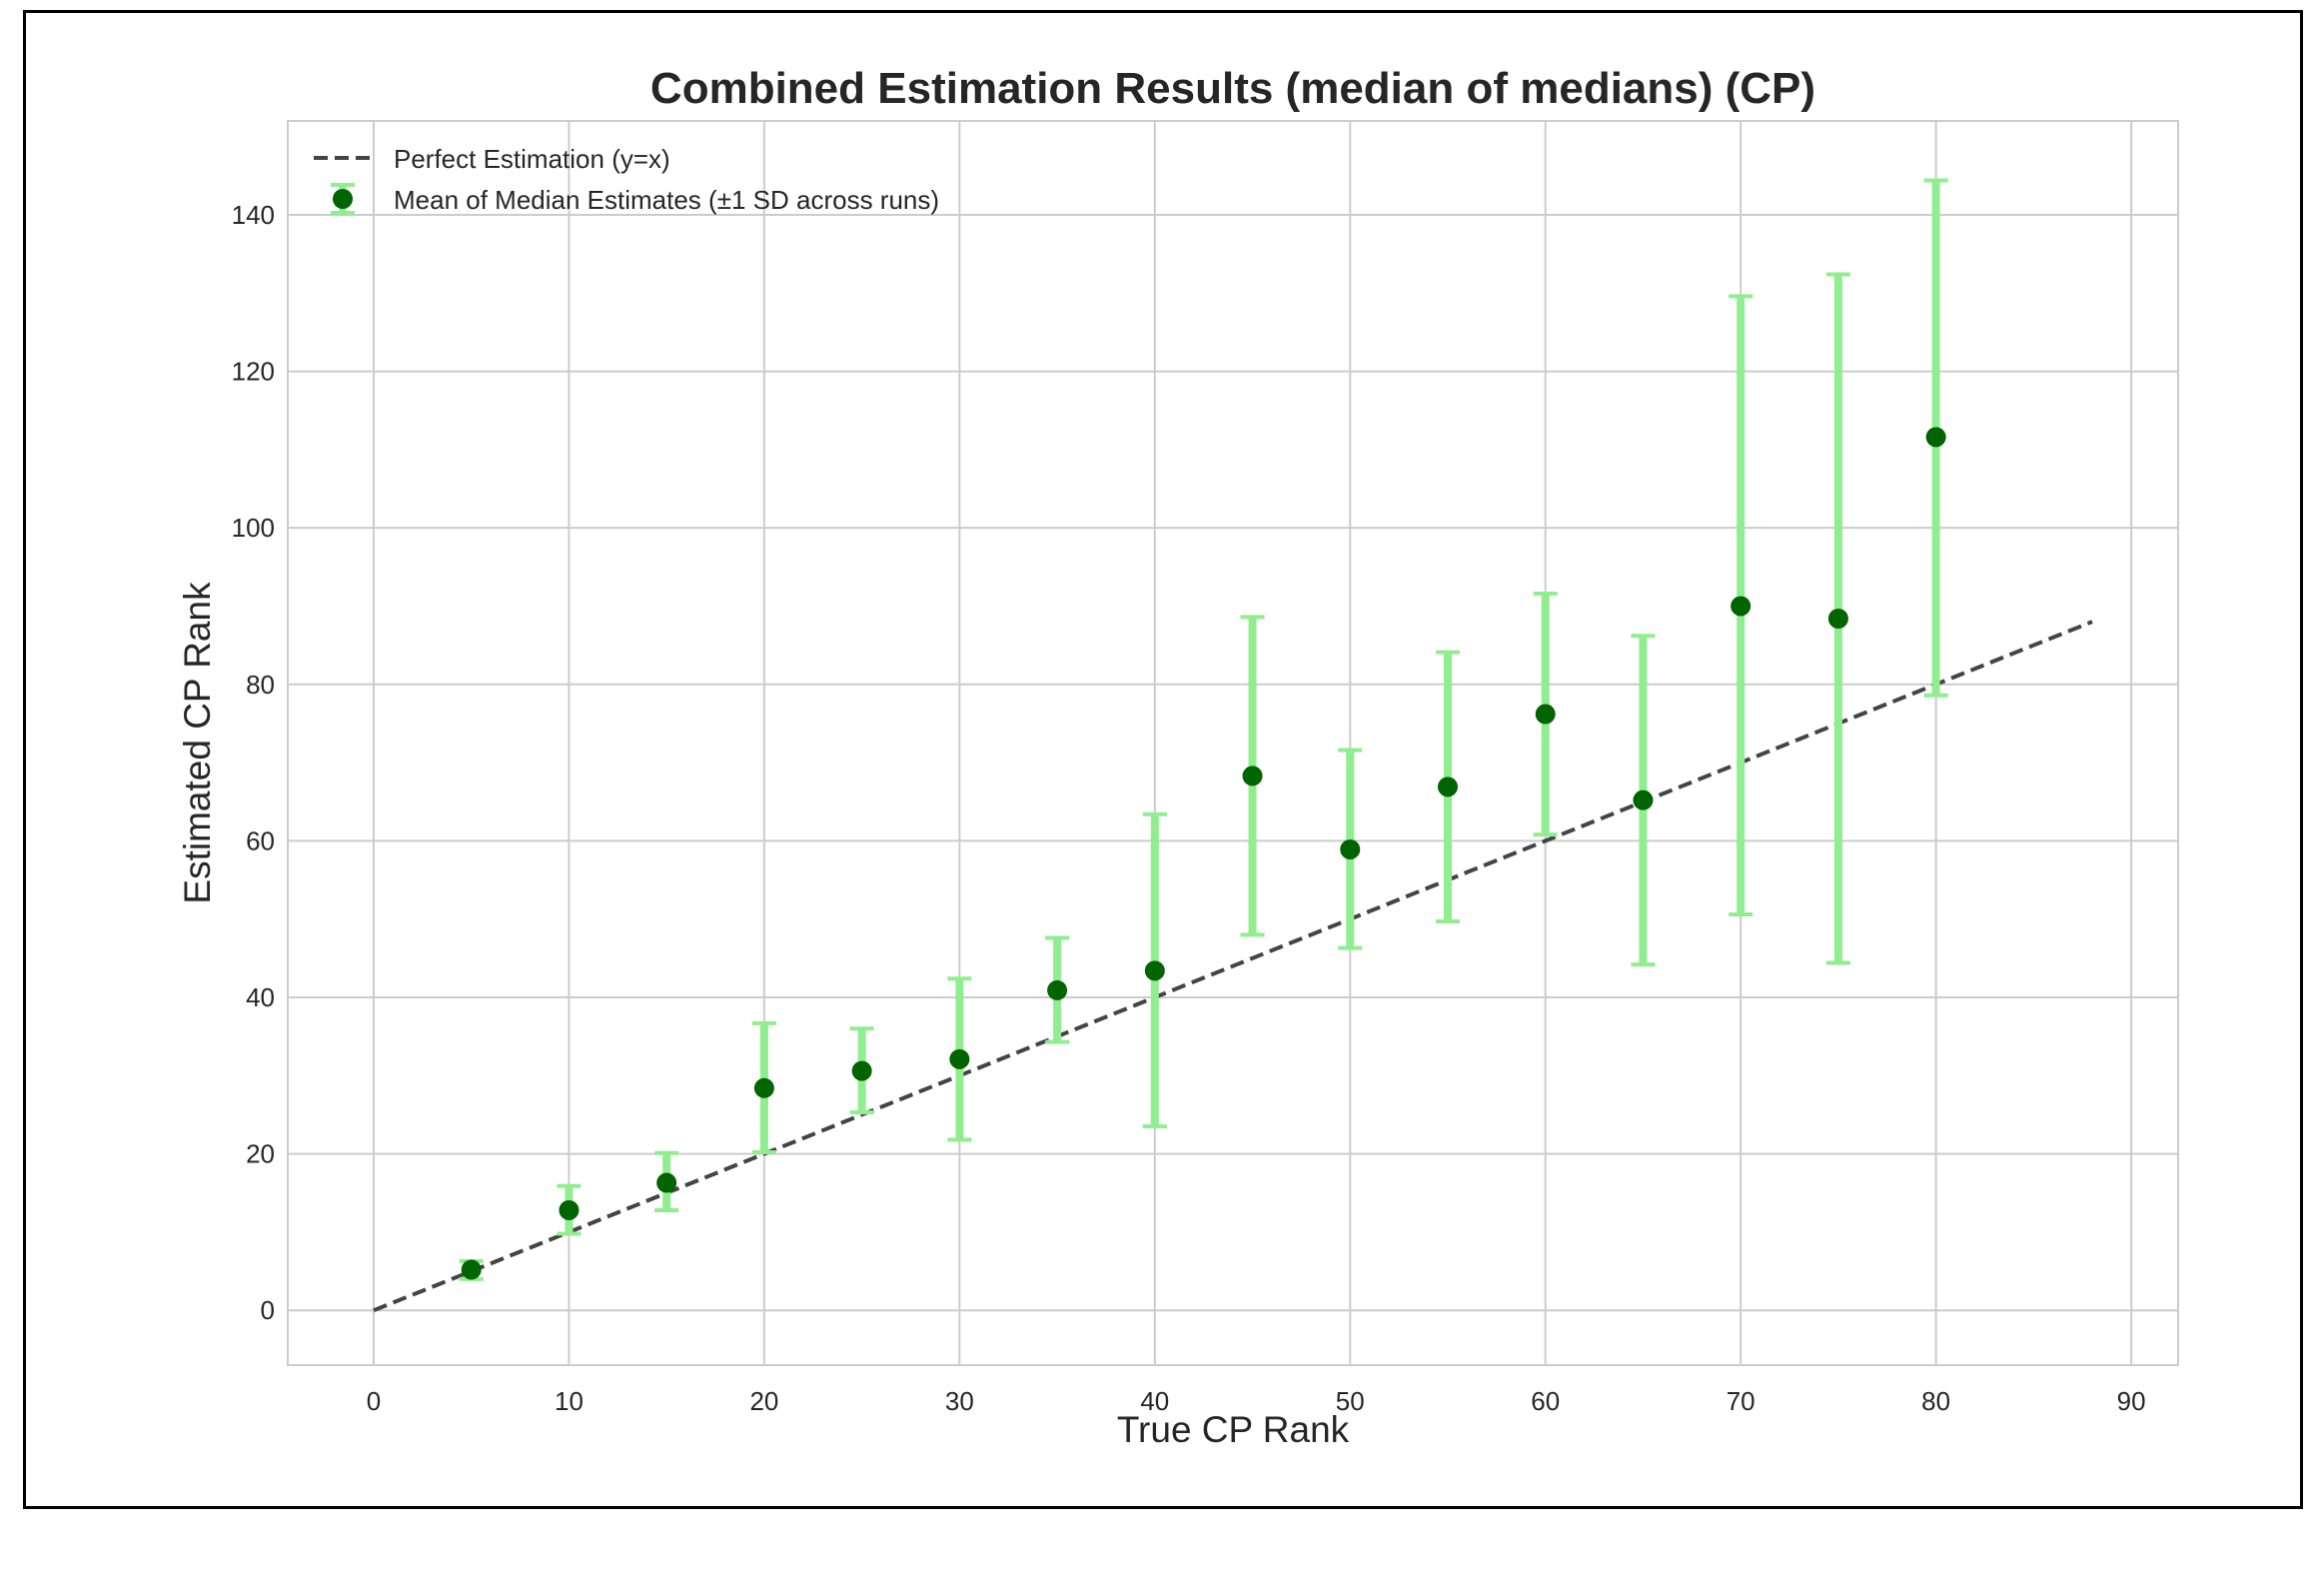 This screenshot has height=1596, width=2324. Describe the element at coordinates (343, 199) in the screenshot. I see `legend-marker-swatch` at that location.